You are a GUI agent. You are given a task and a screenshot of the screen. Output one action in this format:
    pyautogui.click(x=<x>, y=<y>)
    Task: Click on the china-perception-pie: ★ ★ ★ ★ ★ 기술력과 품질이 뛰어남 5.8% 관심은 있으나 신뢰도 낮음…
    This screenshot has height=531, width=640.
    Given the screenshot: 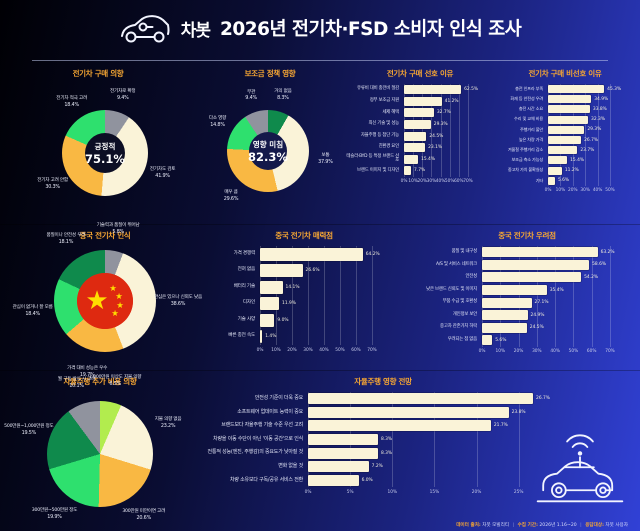 What is the action you would take?
    pyautogui.click(x=108, y=300)
    